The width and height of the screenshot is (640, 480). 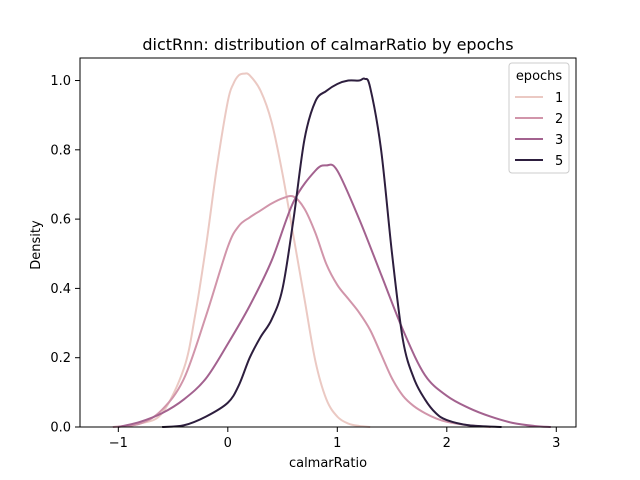 I want to click on x-tick-label: 0, so click(x=228, y=443).